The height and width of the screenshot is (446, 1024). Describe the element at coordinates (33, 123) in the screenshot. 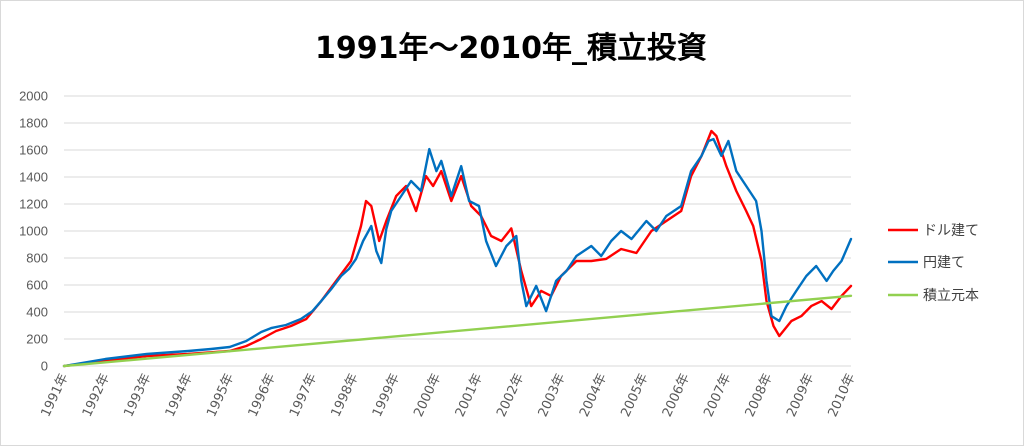

I see `y-tick-label: 1800` at that location.